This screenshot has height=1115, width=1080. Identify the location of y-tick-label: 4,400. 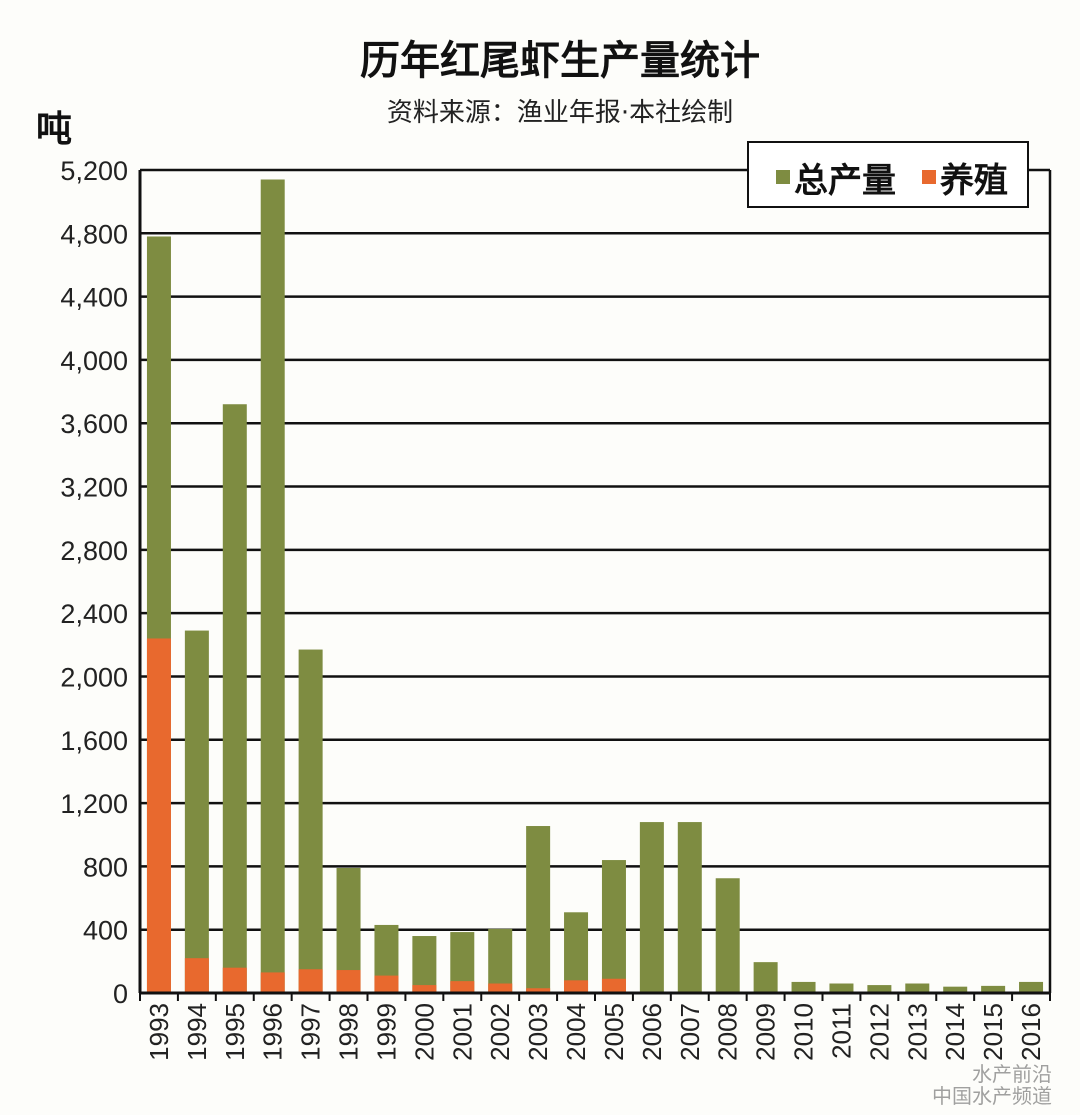
(94, 298).